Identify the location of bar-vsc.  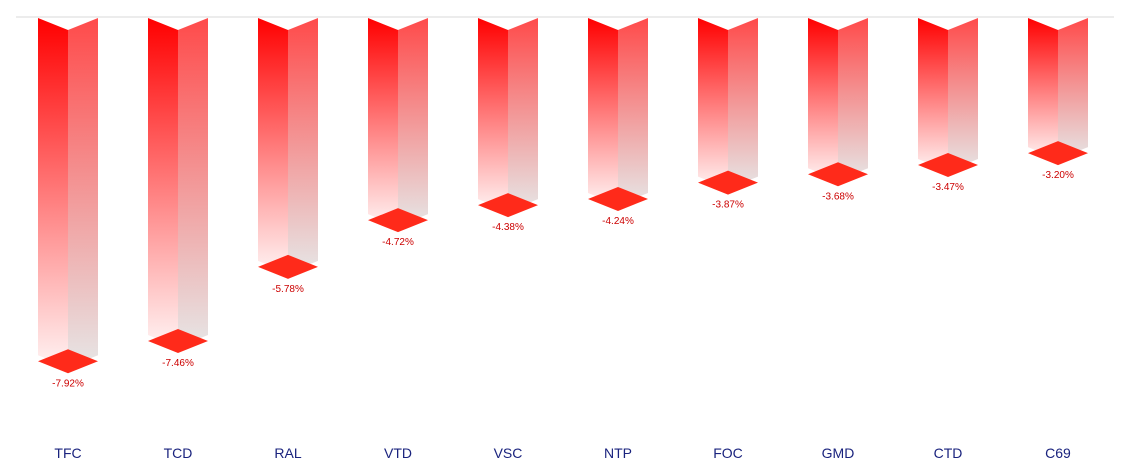
(508, 118).